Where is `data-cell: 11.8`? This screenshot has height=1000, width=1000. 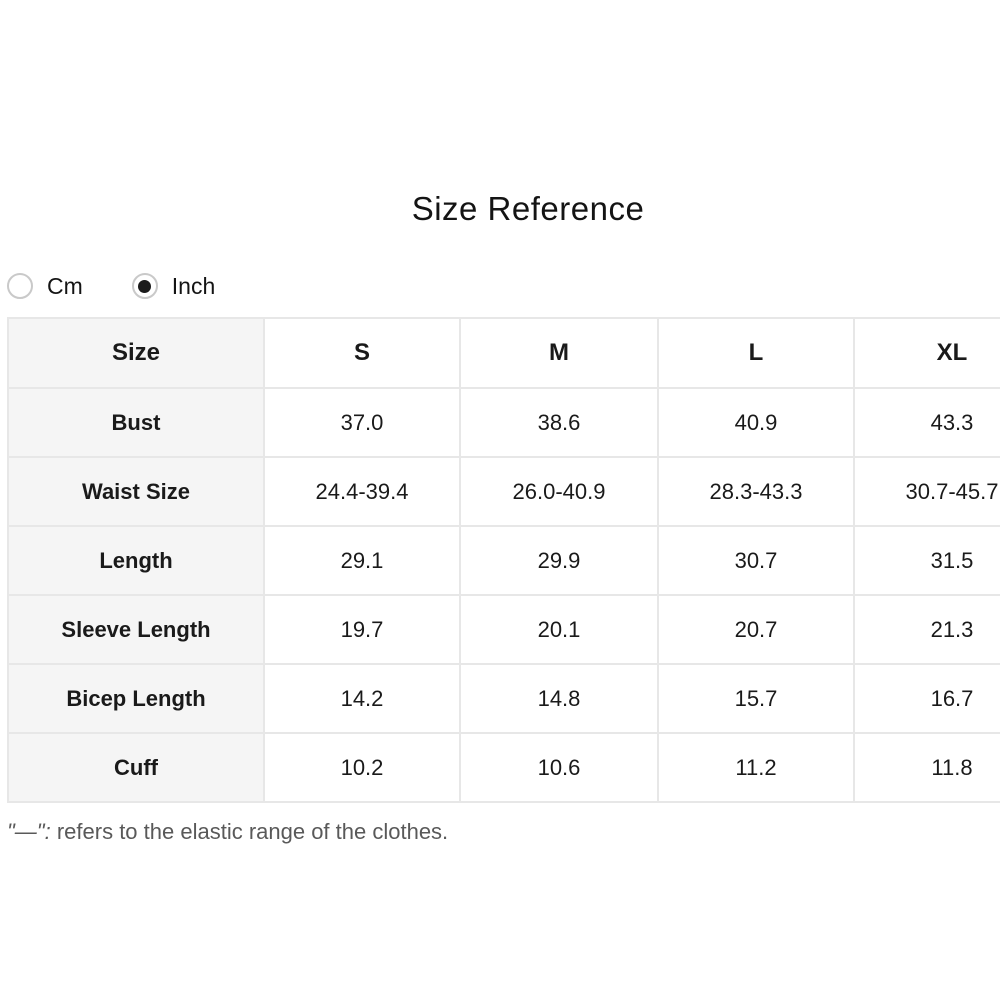 data-cell: 11.8 is located at coordinates (926, 767).